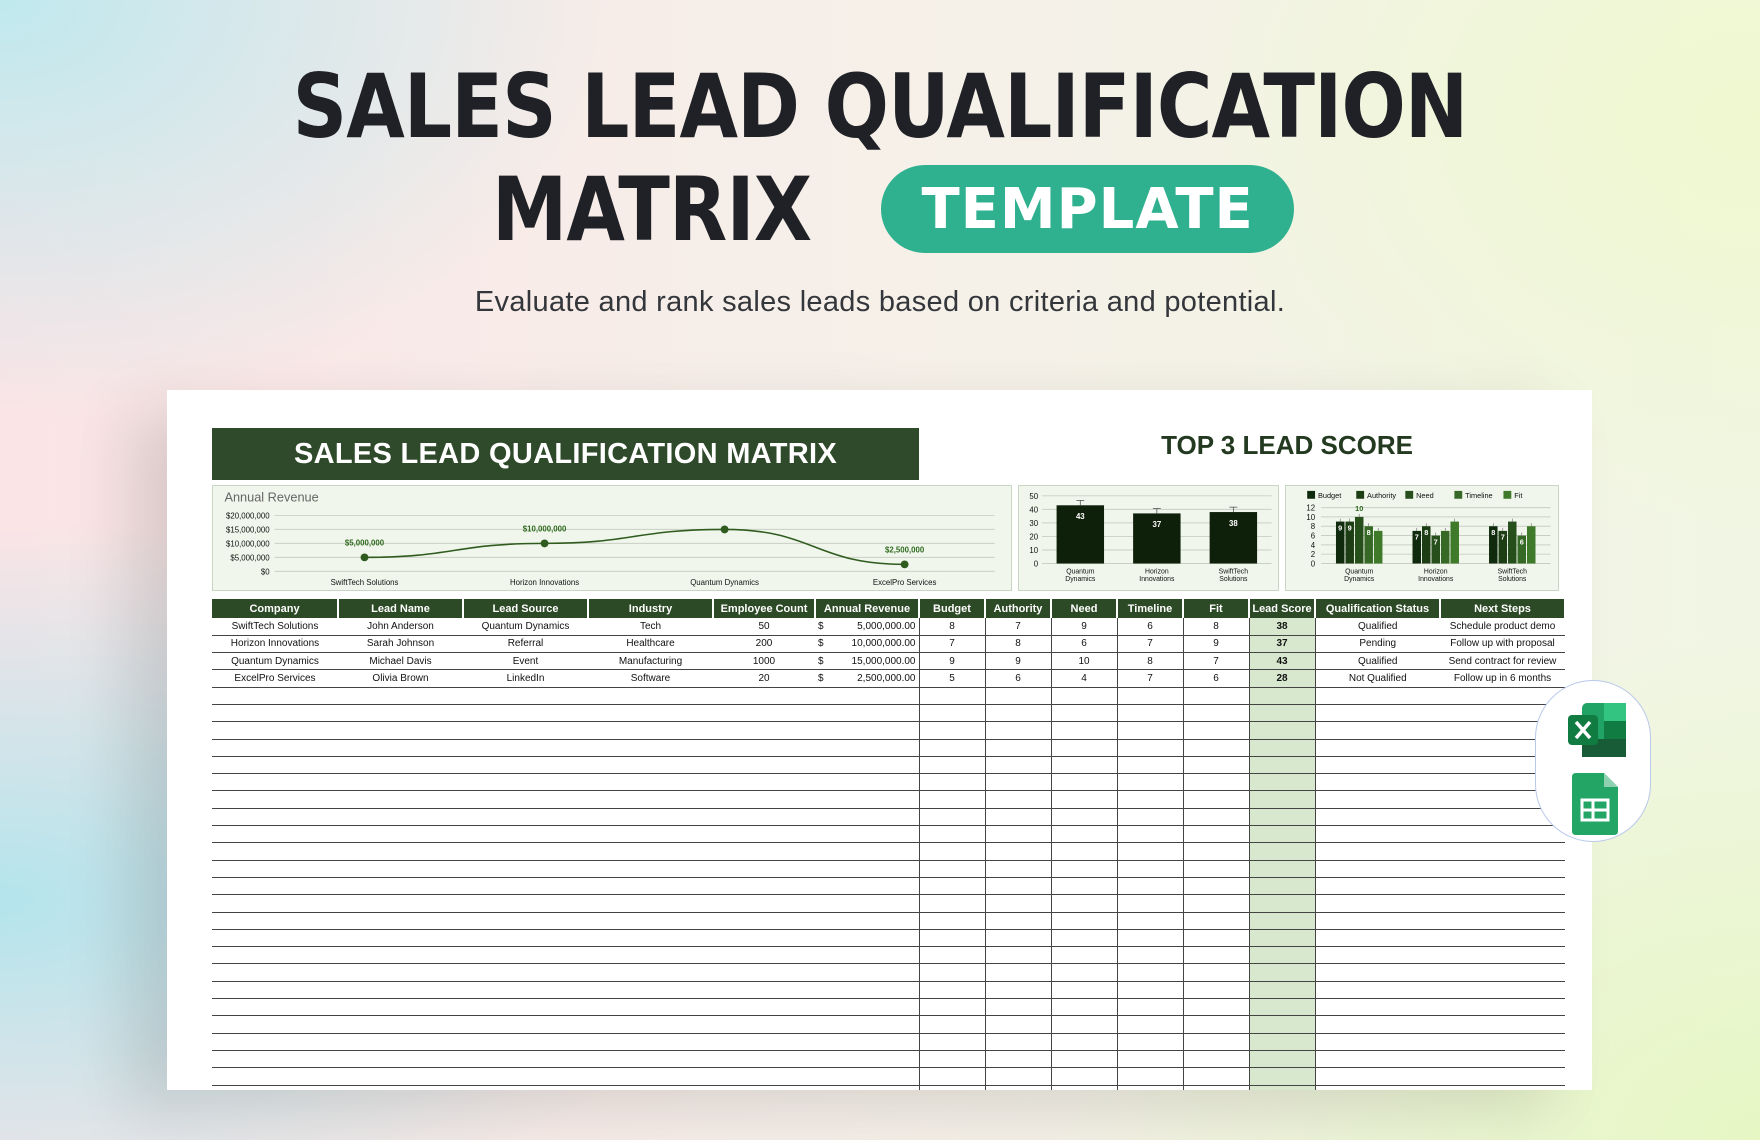 The image size is (1760, 1140). I want to click on cell-need: 10, so click(1084, 661).